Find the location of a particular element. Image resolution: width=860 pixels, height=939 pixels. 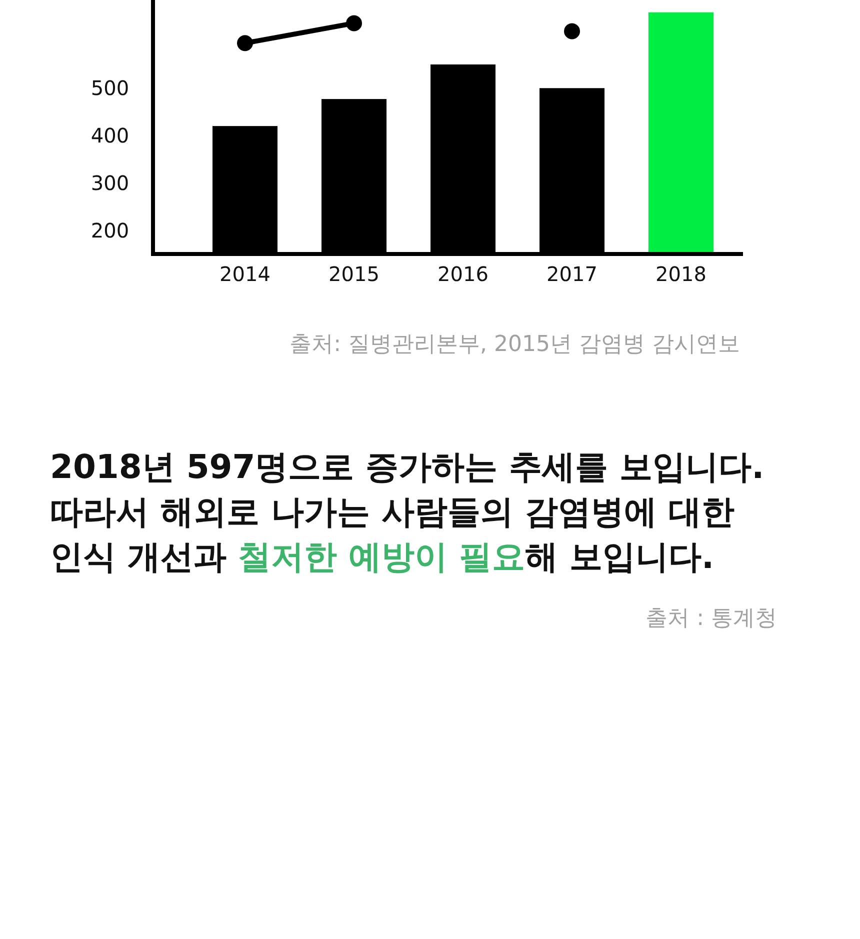

x-tick-label: 2014 is located at coordinates (245, 274).